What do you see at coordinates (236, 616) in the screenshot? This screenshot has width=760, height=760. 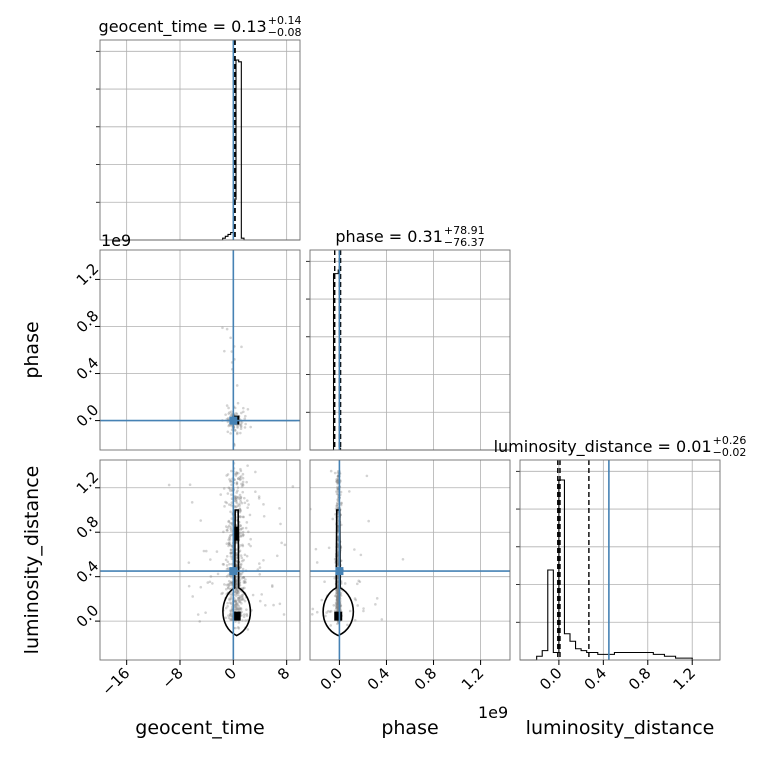 I see `density-peak` at bounding box center [236, 616].